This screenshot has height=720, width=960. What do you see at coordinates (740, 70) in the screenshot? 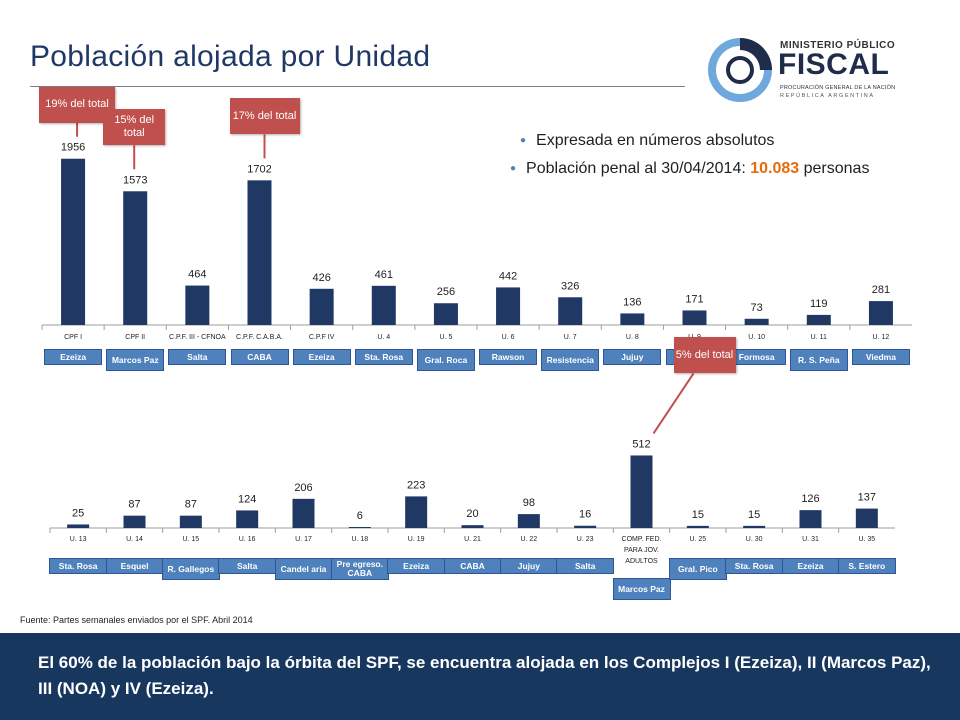
I see `sun-emblem-icon` at bounding box center [740, 70].